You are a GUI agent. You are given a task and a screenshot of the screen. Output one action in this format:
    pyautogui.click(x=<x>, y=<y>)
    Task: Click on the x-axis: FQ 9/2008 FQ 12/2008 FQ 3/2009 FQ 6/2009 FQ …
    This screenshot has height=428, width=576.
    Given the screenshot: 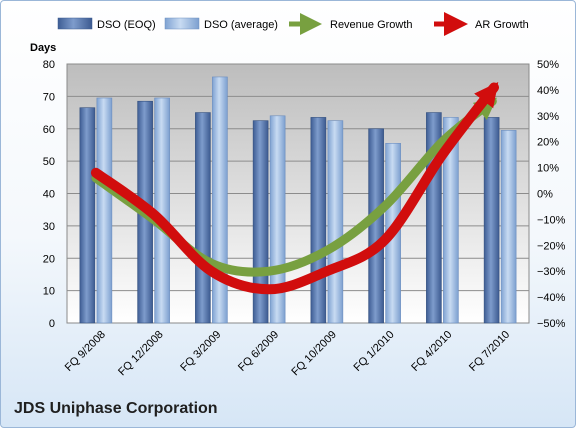 What is the action you would take?
    pyautogui.click(x=287, y=354)
    